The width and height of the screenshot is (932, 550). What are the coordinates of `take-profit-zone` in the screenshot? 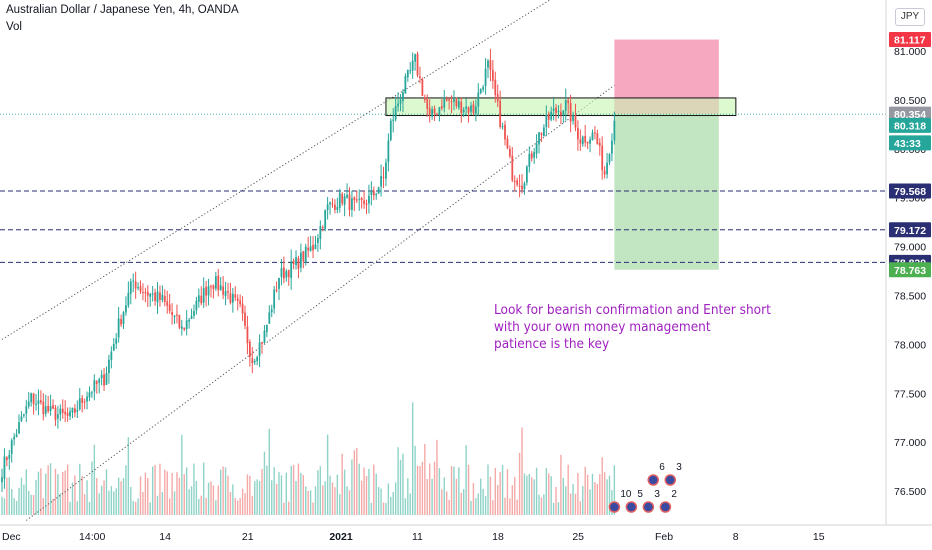 It's located at (666, 192).